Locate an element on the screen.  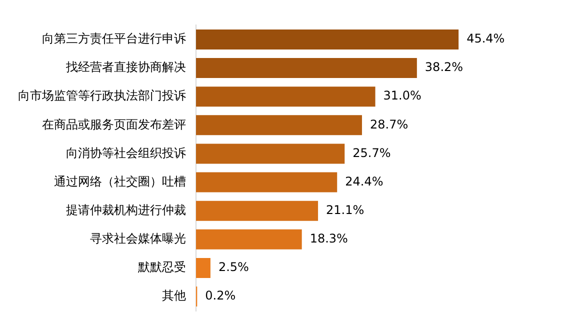
data-label: 45.4% is located at coordinates (485, 39).